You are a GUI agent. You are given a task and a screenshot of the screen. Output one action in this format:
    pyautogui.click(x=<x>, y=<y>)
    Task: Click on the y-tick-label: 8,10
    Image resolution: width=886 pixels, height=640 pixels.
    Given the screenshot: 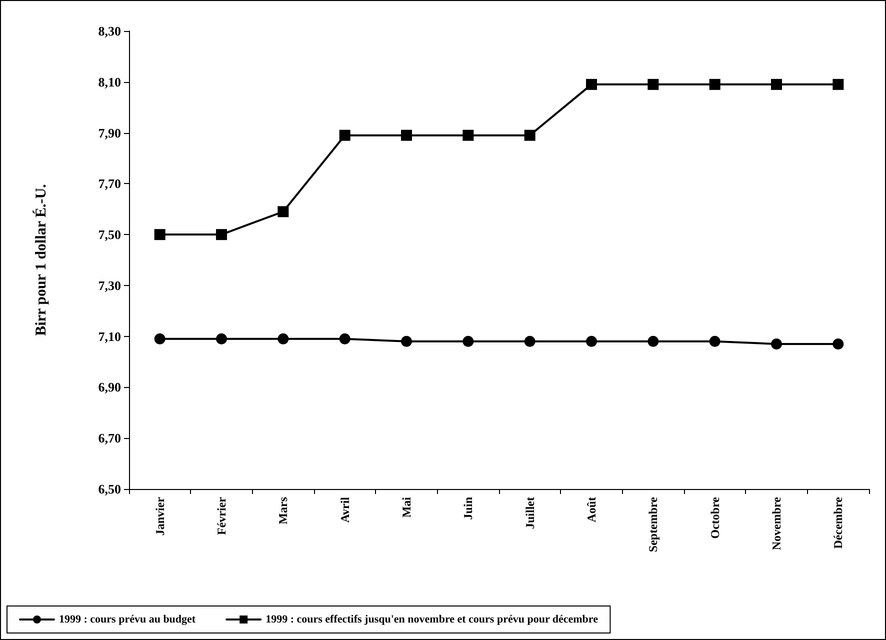 What is the action you would take?
    pyautogui.click(x=109, y=82)
    